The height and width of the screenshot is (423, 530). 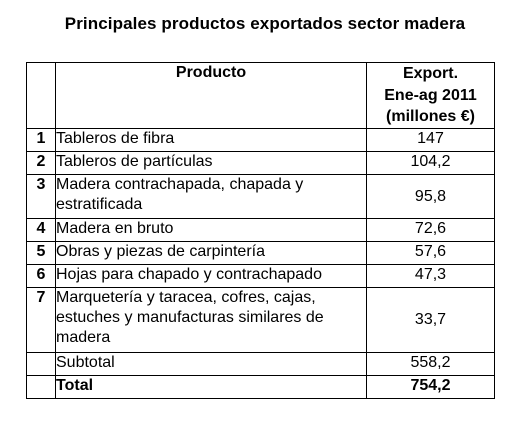 I want to click on table-row: 1 Tableros de fibra 147, so click(x=260, y=140).